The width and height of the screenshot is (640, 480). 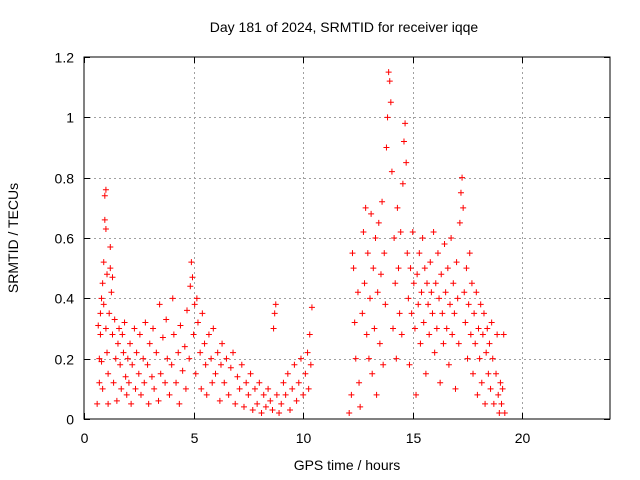 What do you see at coordinates (306, 438) in the screenshot?
I see `x-tick-labels: 0 5 10 15 20` at bounding box center [306, 438].